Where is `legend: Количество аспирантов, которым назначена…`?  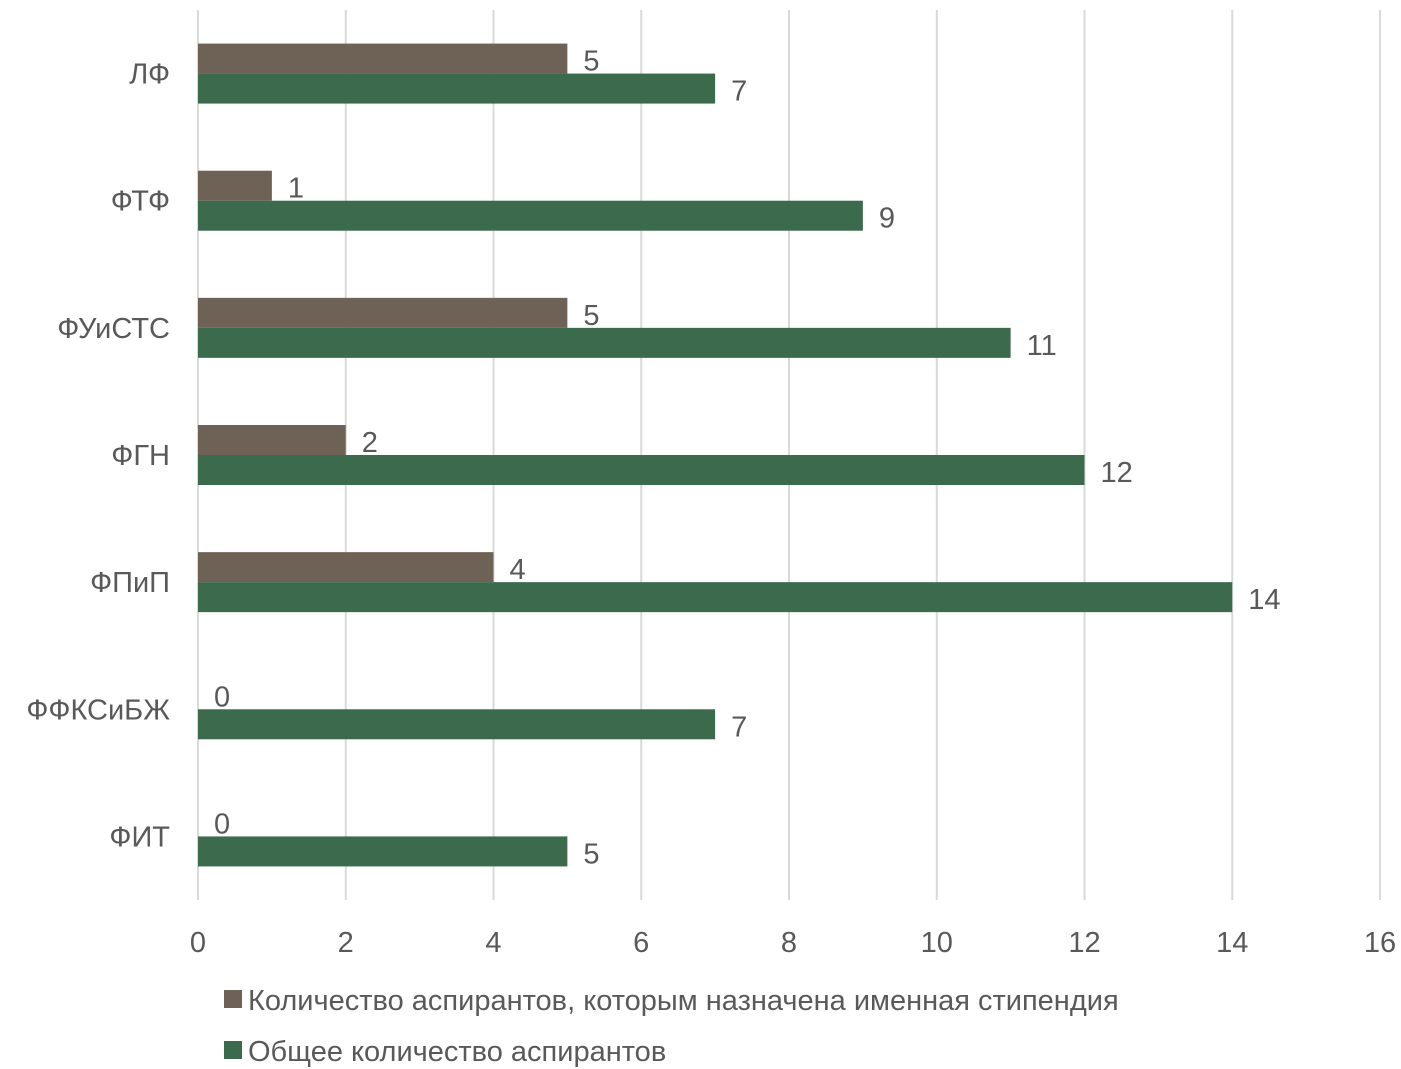
legend: Количество аспирантов, которым назначена… is located at coordinates (671, 1026).